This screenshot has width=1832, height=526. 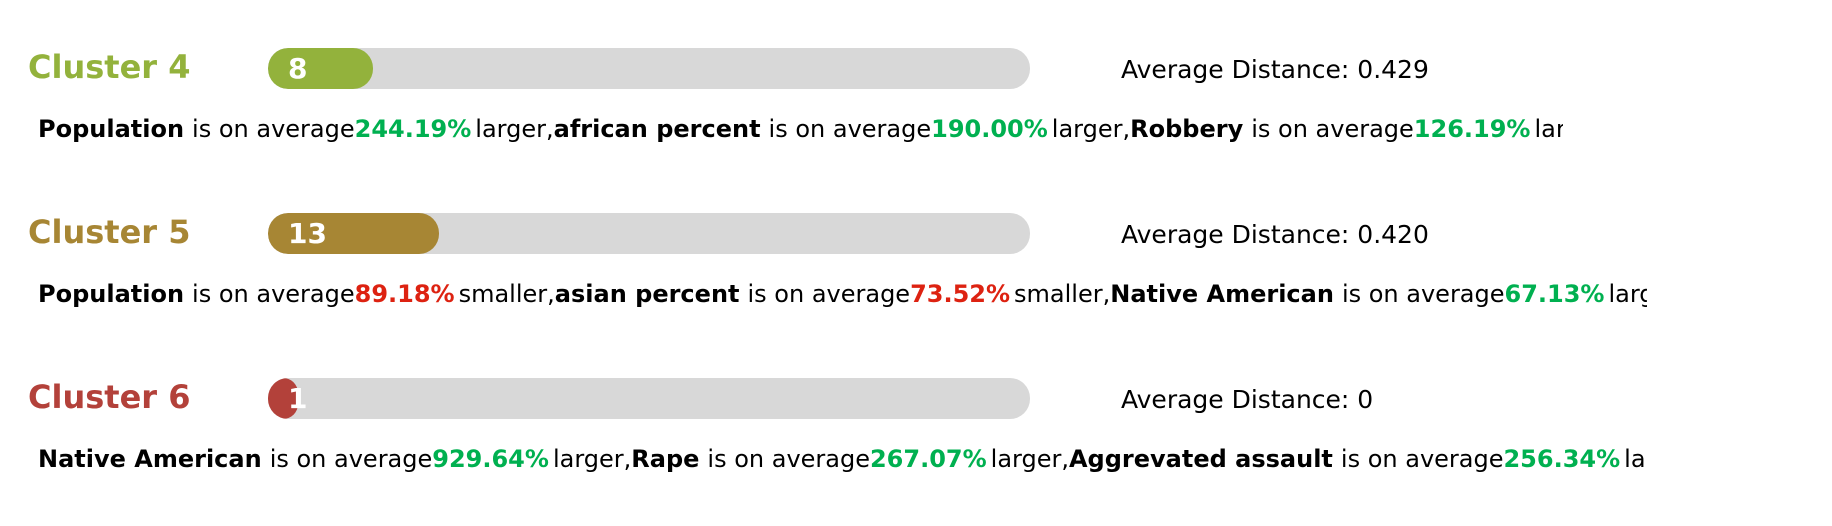 What do you see at coordinates (109, 232) in the screenshot?
I see `cluster-title: Cluster 5` at bounding box center [109, 232].